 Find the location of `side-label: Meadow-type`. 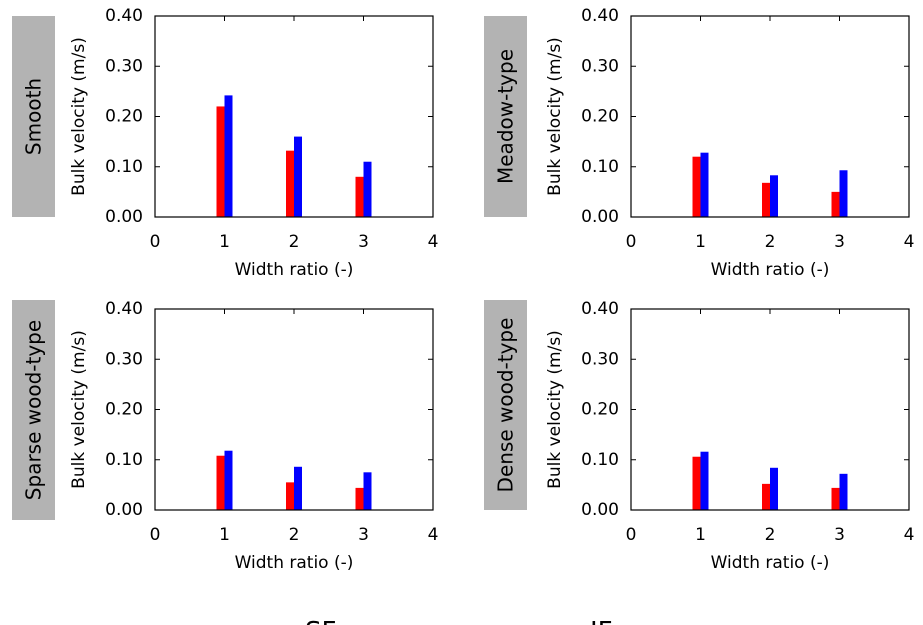

side-label: Meadow-type is located at coordinates (506, 116).